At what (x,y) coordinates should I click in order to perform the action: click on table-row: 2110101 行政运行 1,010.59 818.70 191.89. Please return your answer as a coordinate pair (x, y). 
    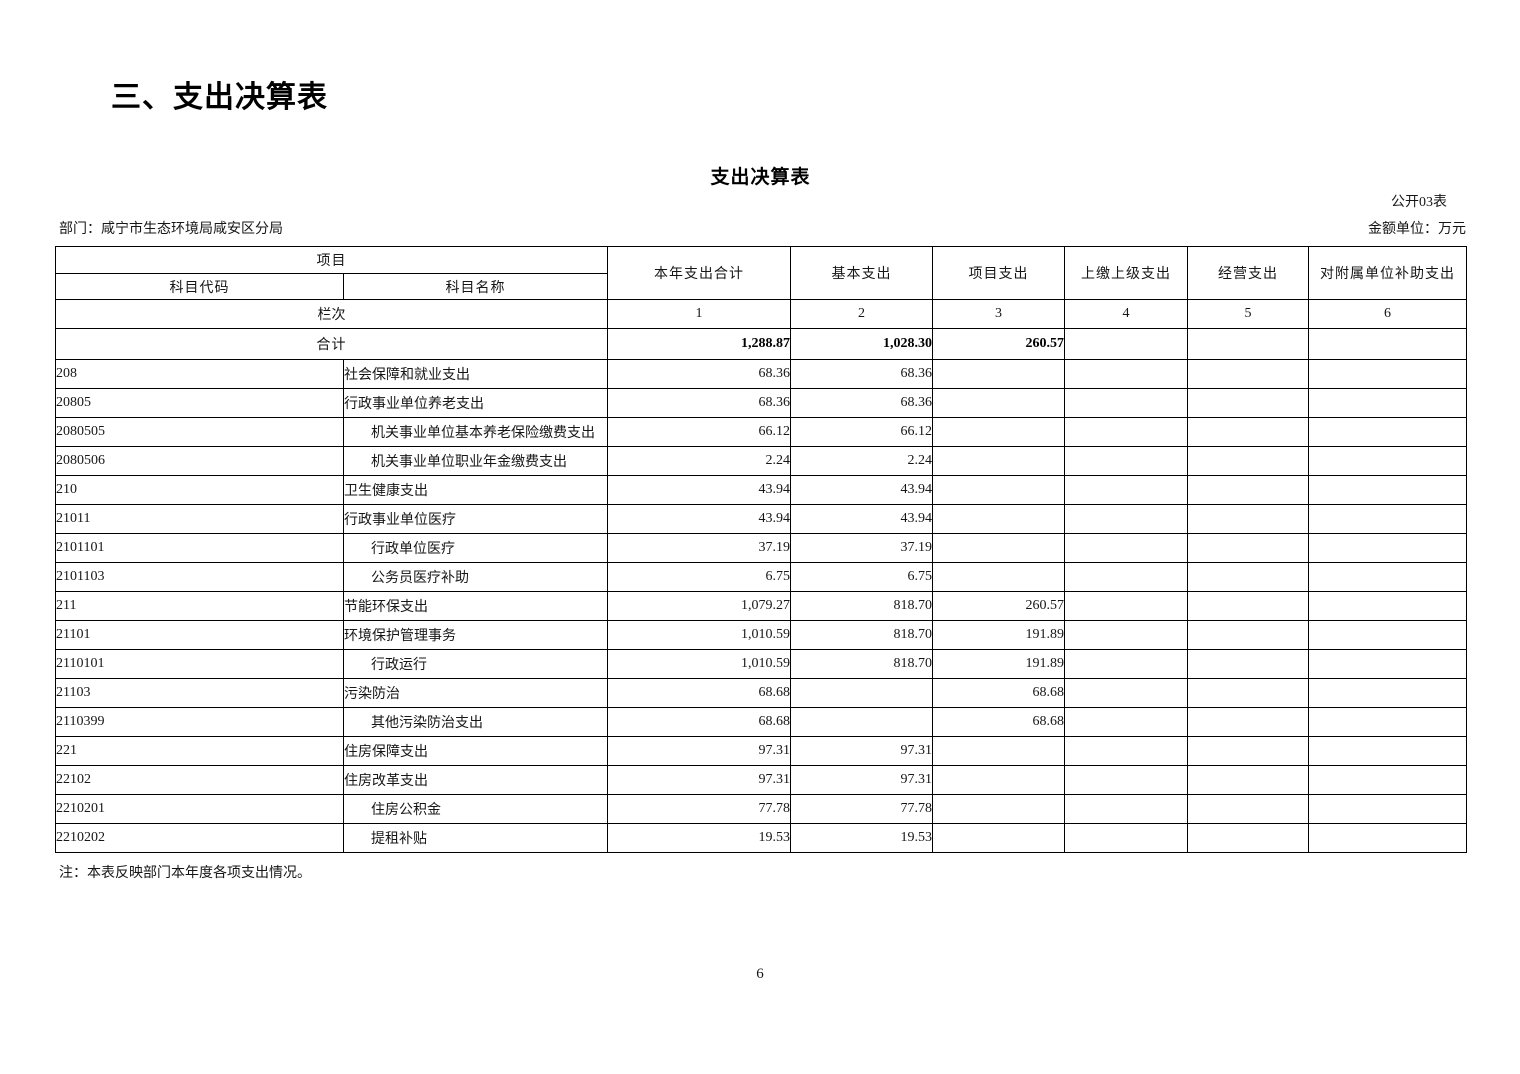
    Looking at the image, I should click on (761, 664).